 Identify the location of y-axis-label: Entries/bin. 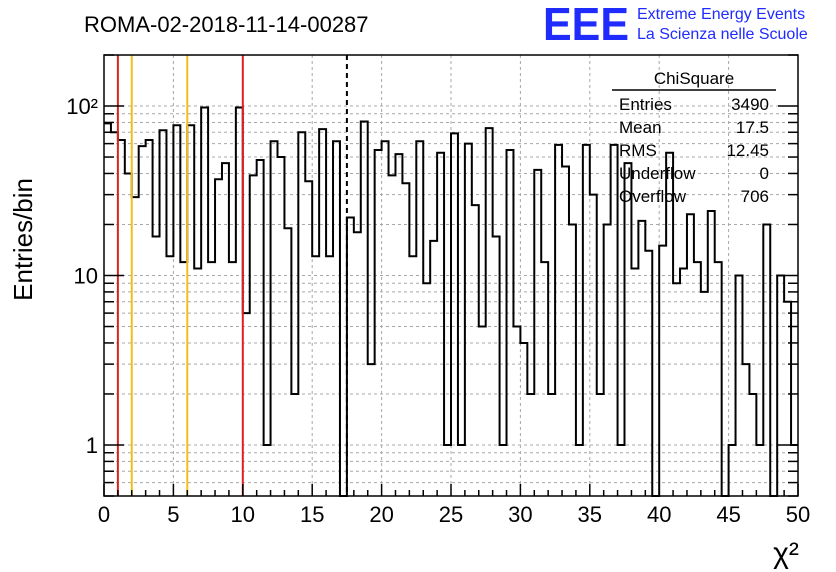
(23, 239).